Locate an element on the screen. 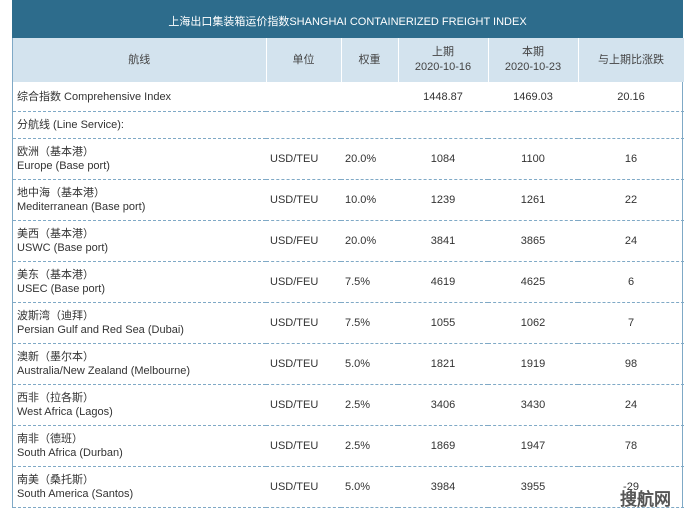  previous: 1869 is located at coordinates (443, 446).